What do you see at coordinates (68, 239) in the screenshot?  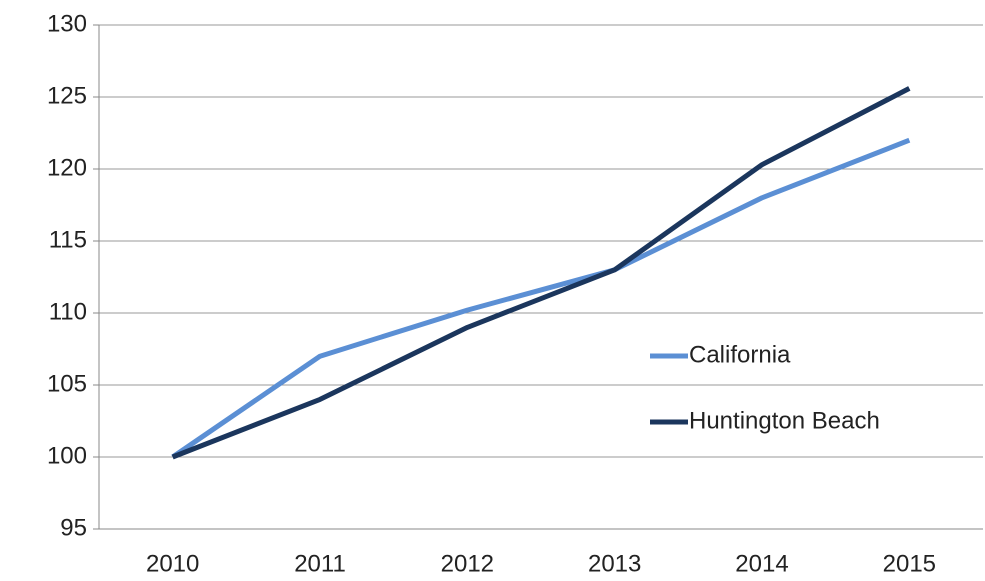 I see `y-tick-label: 115` at bounding box center [68, 239].